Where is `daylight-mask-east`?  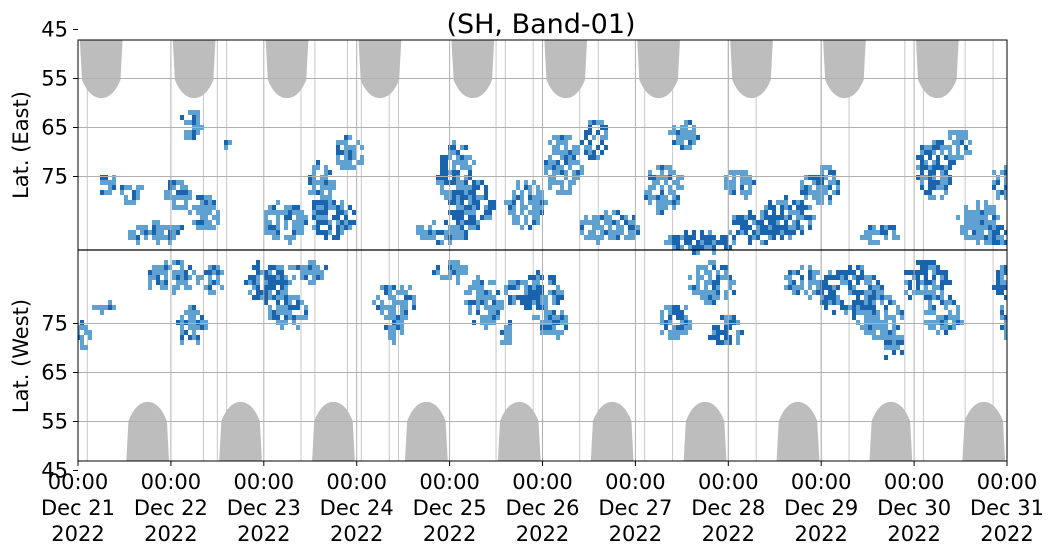
daylight-mask-east is located at coordinates (844, 69).